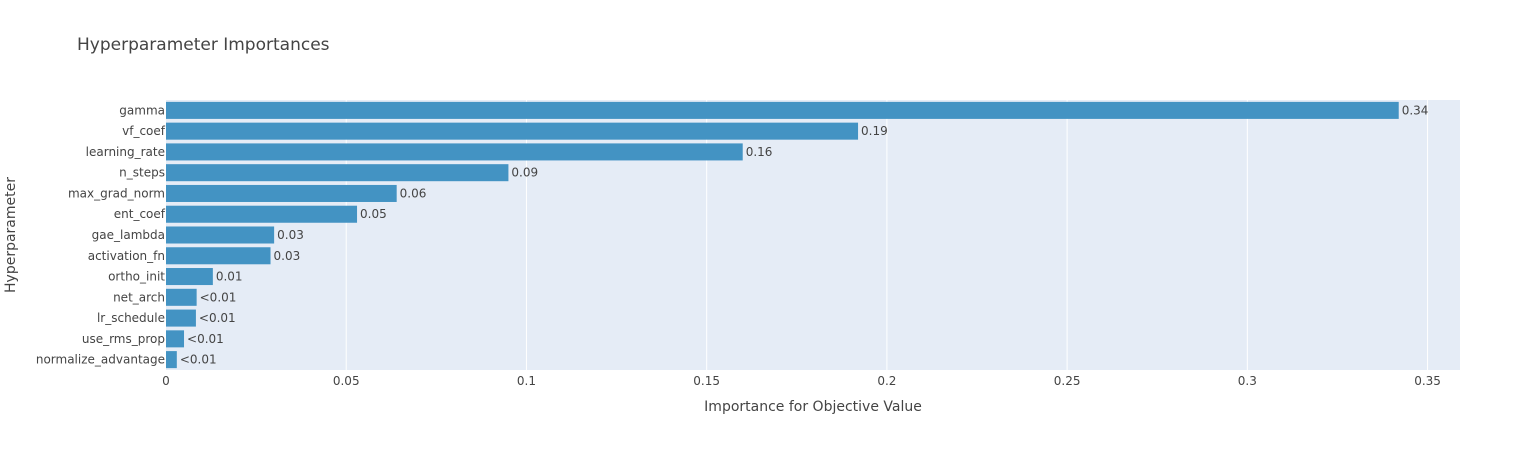 This screenshot has width=1540, height=450. What do you see at coordinates (100, 360) in the screenshot?
I see `y-tick-label: normalize_advantage` at bounding box center [100, 360].